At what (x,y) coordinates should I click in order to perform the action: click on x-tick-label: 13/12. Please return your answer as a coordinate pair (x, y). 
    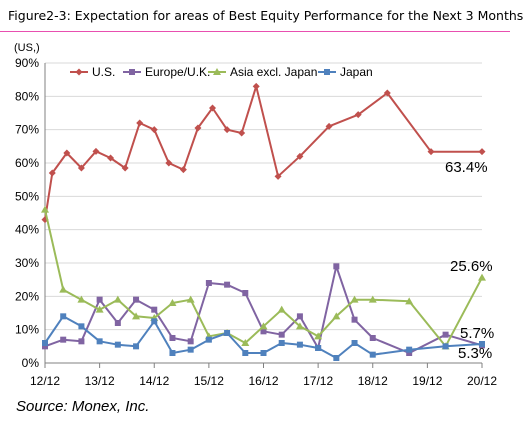
    Looking at the image, I should click on (100, 381).